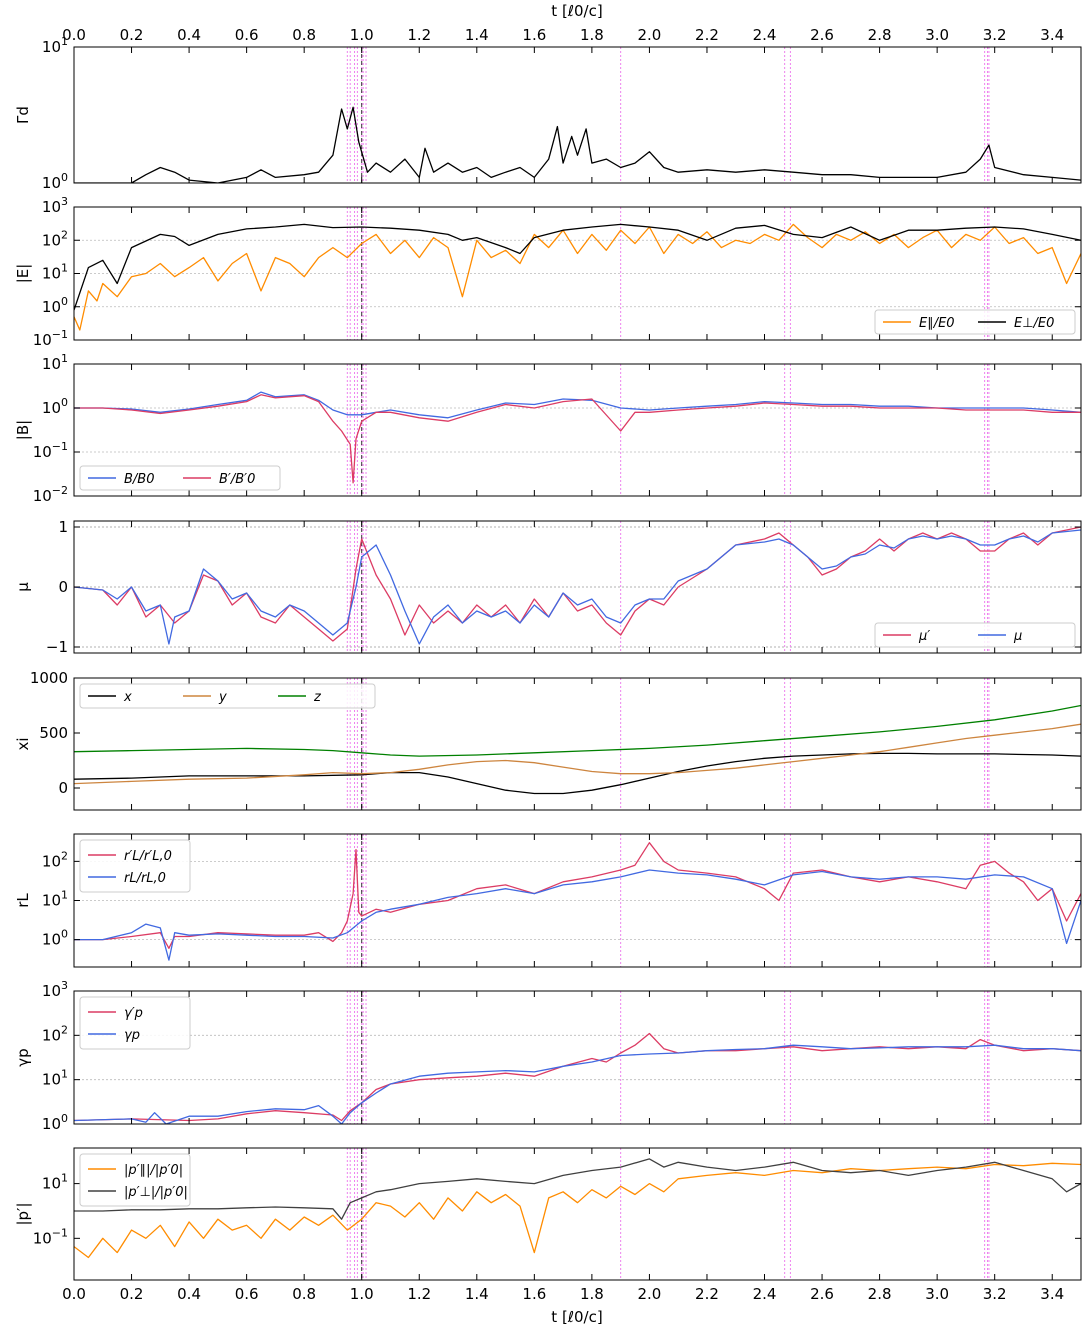 The height and width of the screenshot is (1328, 1083). What do you see at coordinates (304, 35) in the screenshot?
I see `x-tick-label: 0.8` at bounding box center [304, 35].